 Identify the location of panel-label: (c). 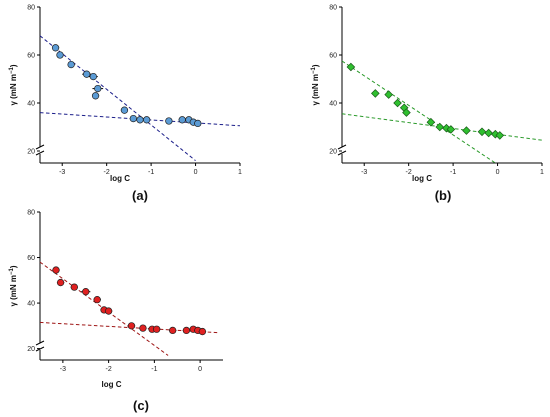
(141, 405).